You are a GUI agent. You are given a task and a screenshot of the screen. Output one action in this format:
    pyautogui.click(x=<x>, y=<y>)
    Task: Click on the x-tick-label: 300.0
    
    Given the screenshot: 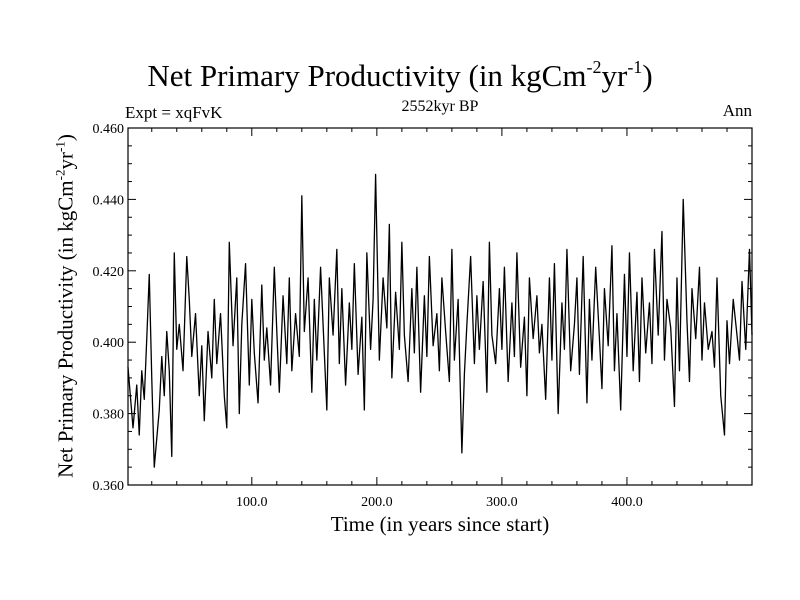 What is the action you would take?
    pyautogui.click(x=502, y=502)
    